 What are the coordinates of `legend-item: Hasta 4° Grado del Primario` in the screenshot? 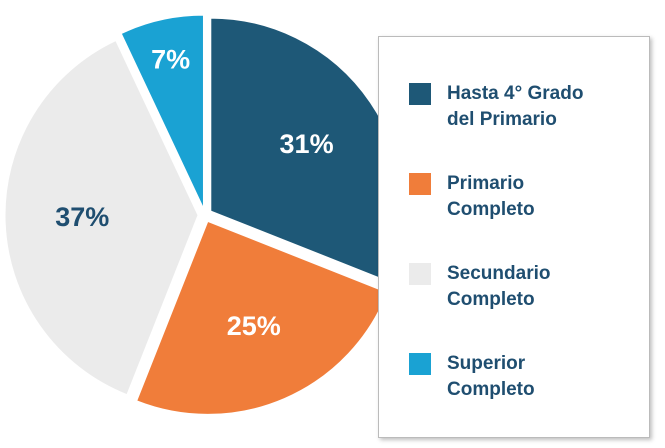 It's located at (524, 107).